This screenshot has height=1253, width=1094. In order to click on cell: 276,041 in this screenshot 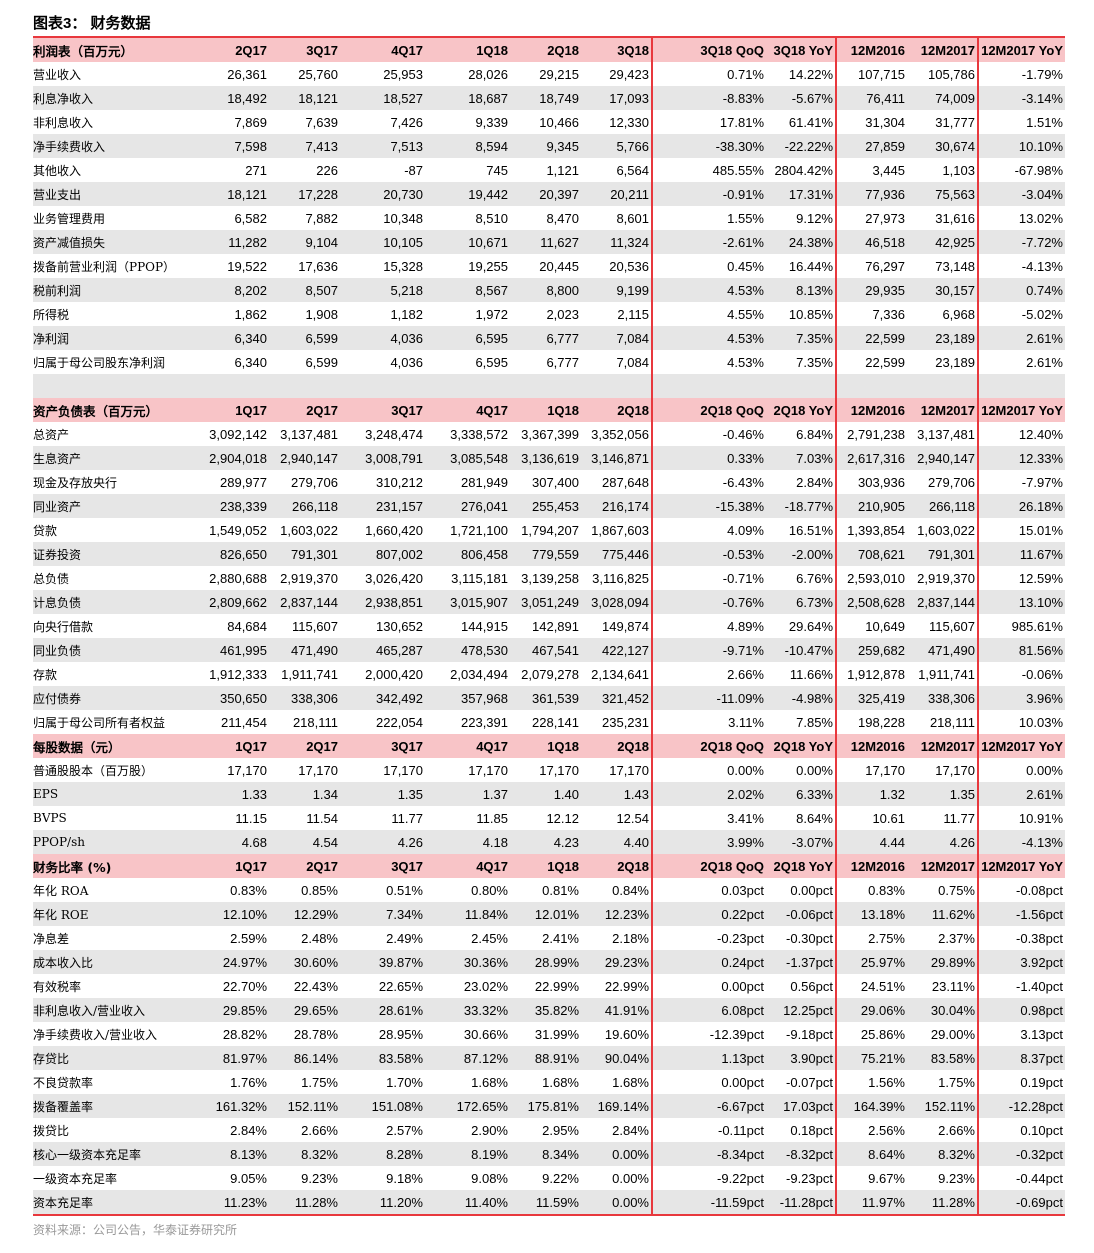, I will do `click(467, 506)`.